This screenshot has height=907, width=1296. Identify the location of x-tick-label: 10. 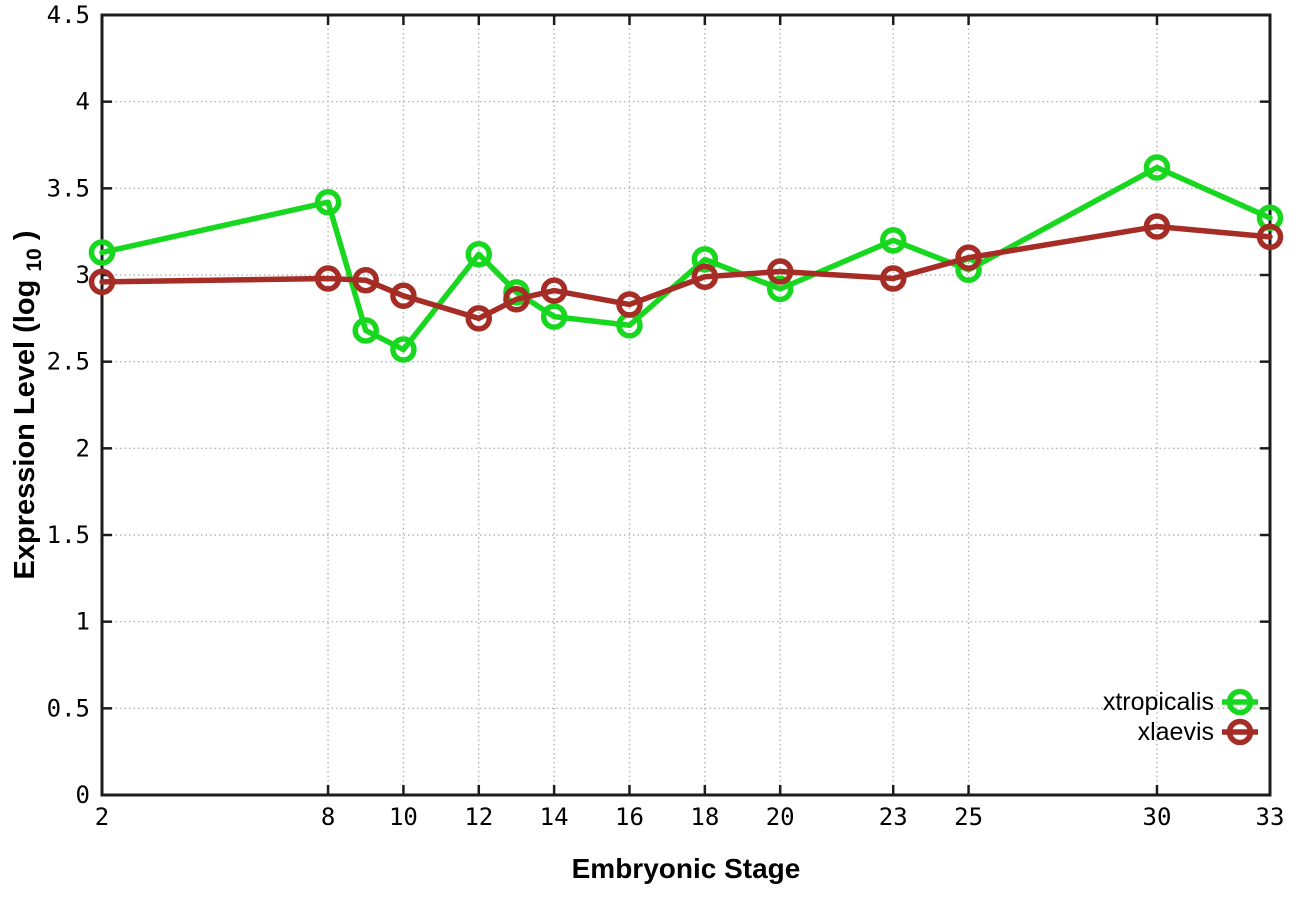
(403, 817).